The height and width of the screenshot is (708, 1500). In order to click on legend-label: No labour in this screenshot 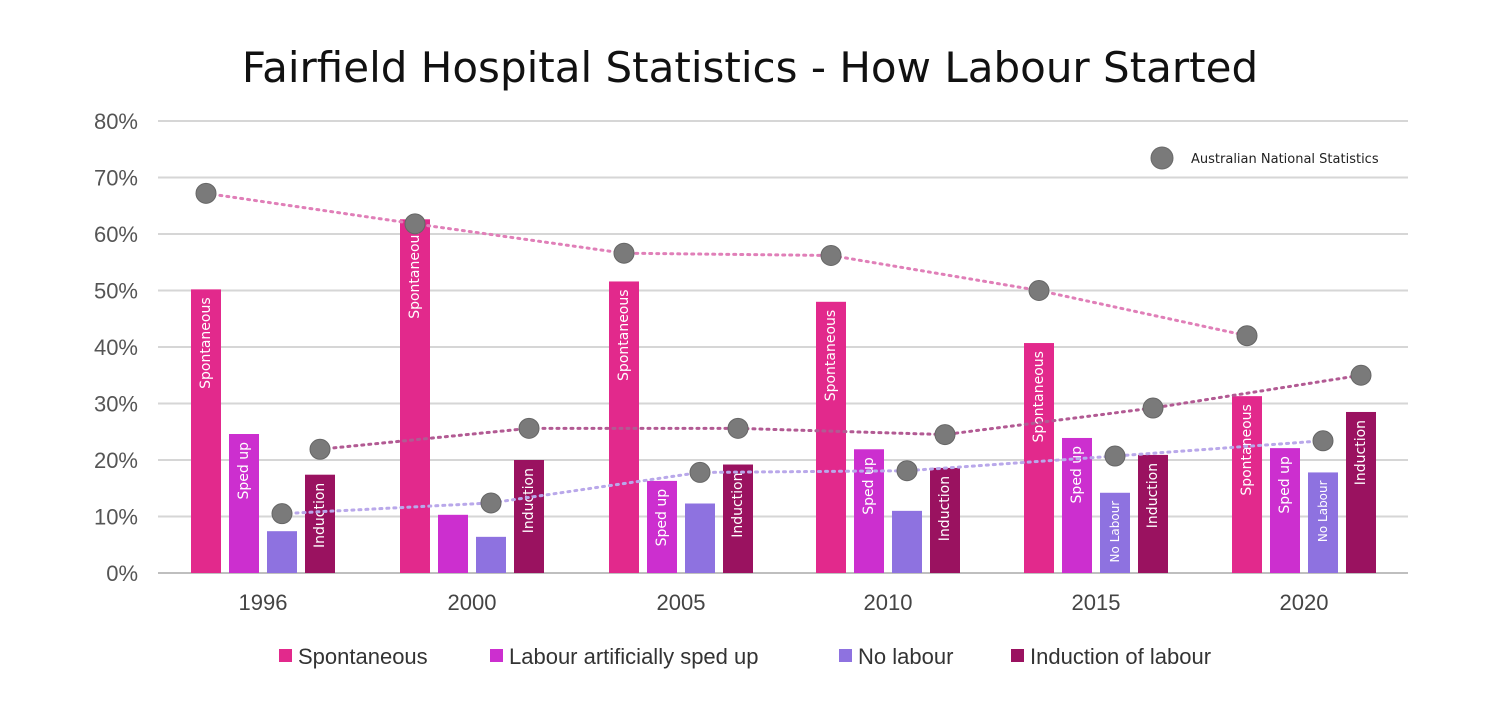, I will do `click(905, 656)`.